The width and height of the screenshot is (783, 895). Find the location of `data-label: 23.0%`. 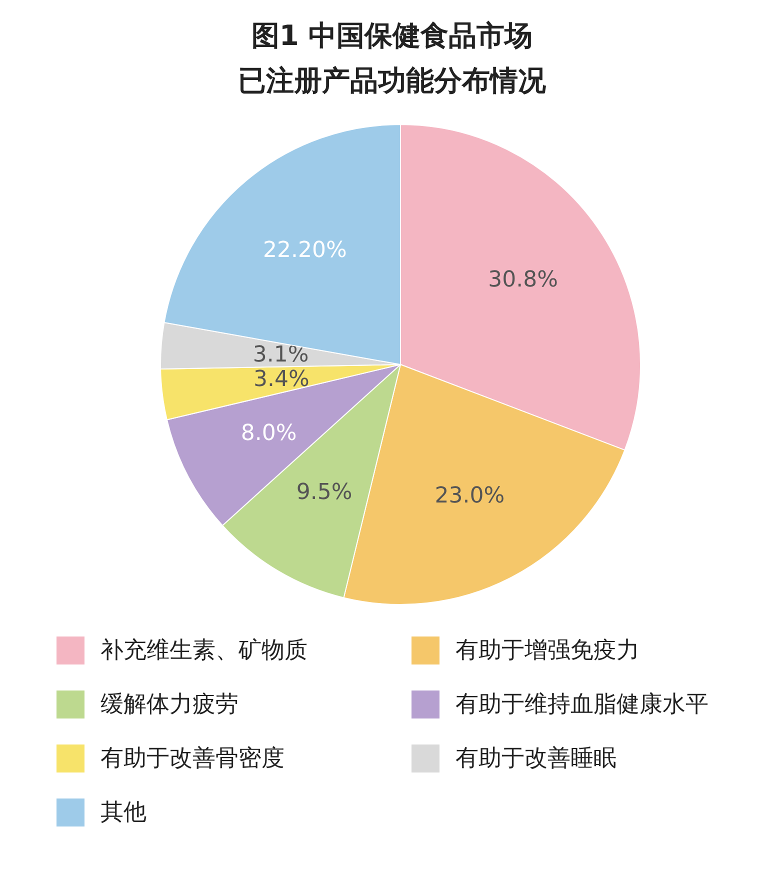

data-label: 23.0% is located at coordinates (469, 496).